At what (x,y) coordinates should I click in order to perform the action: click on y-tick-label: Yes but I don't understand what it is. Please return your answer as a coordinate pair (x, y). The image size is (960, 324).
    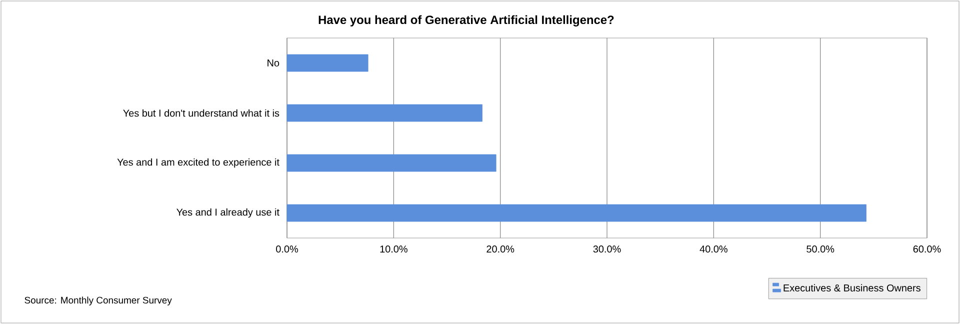
    Looking at the image, I should click on (201, 113).